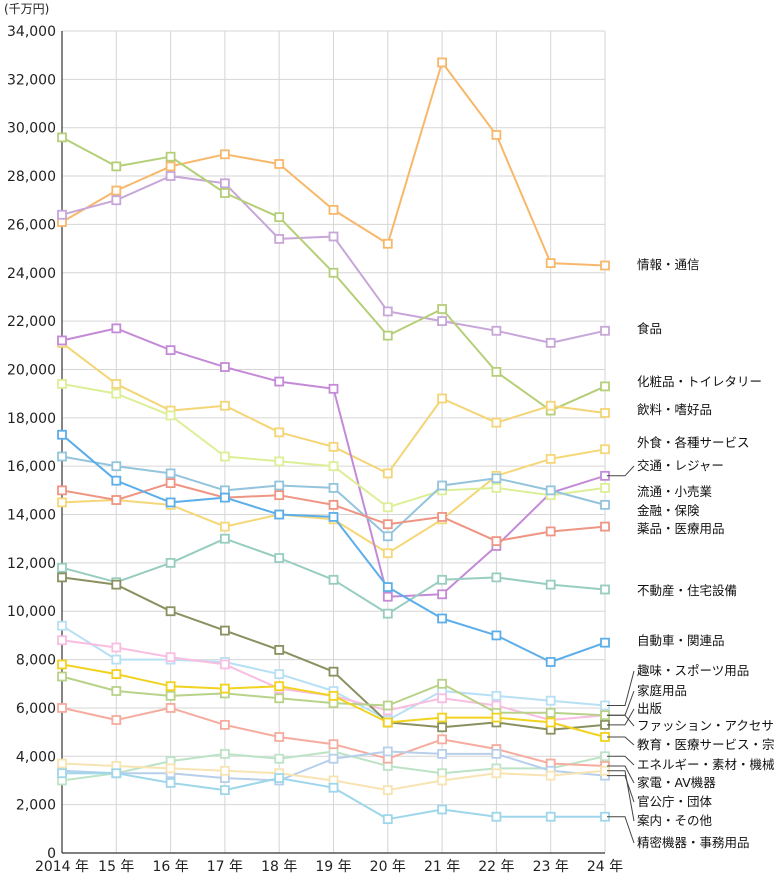 The width and height of the screenshot is (774, 876). I want to click on series-label: 食品, so click(649, 328).